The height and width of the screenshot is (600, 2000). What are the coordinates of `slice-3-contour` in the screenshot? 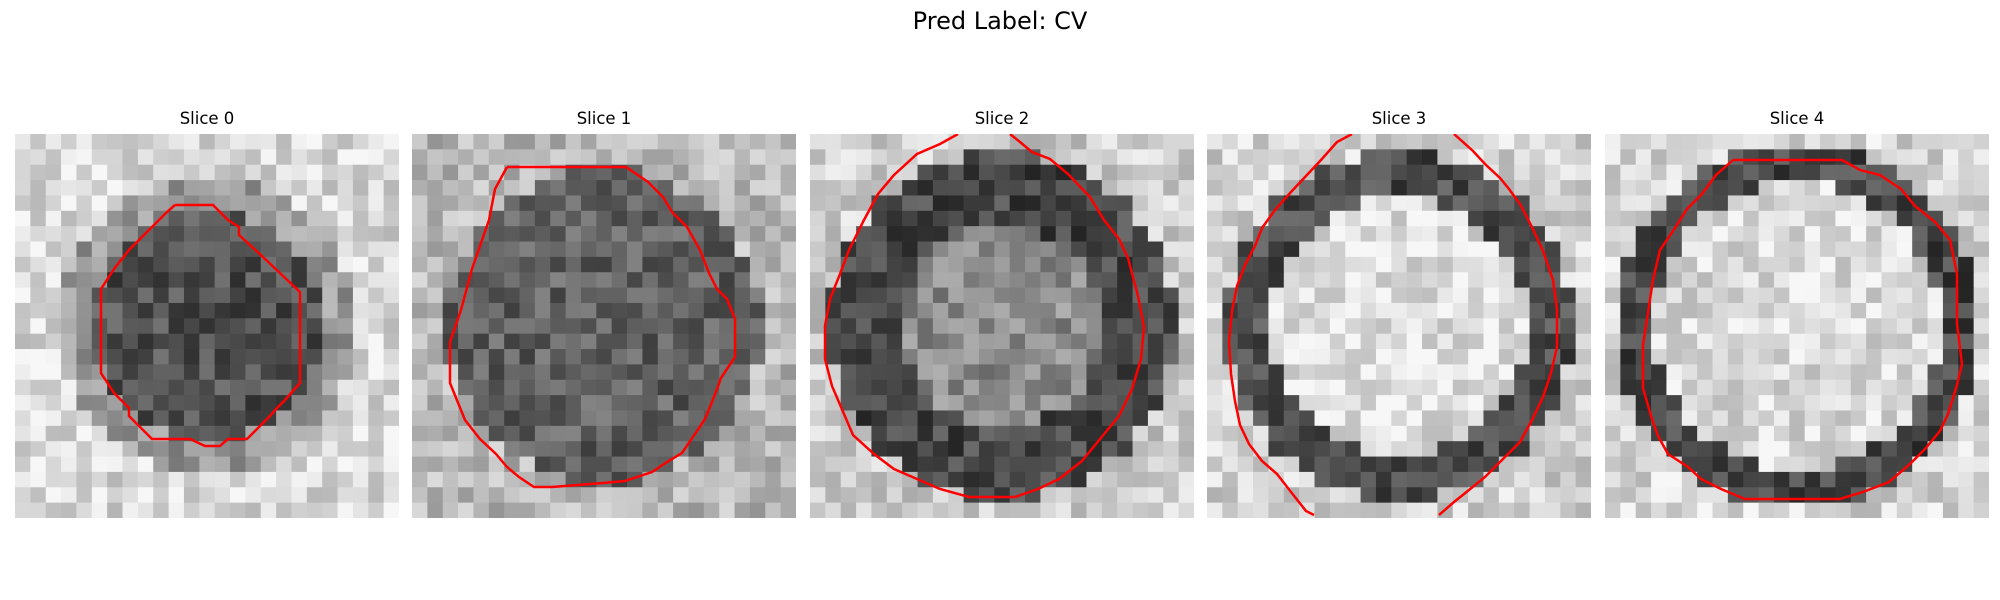 It's located at (1290, 325).